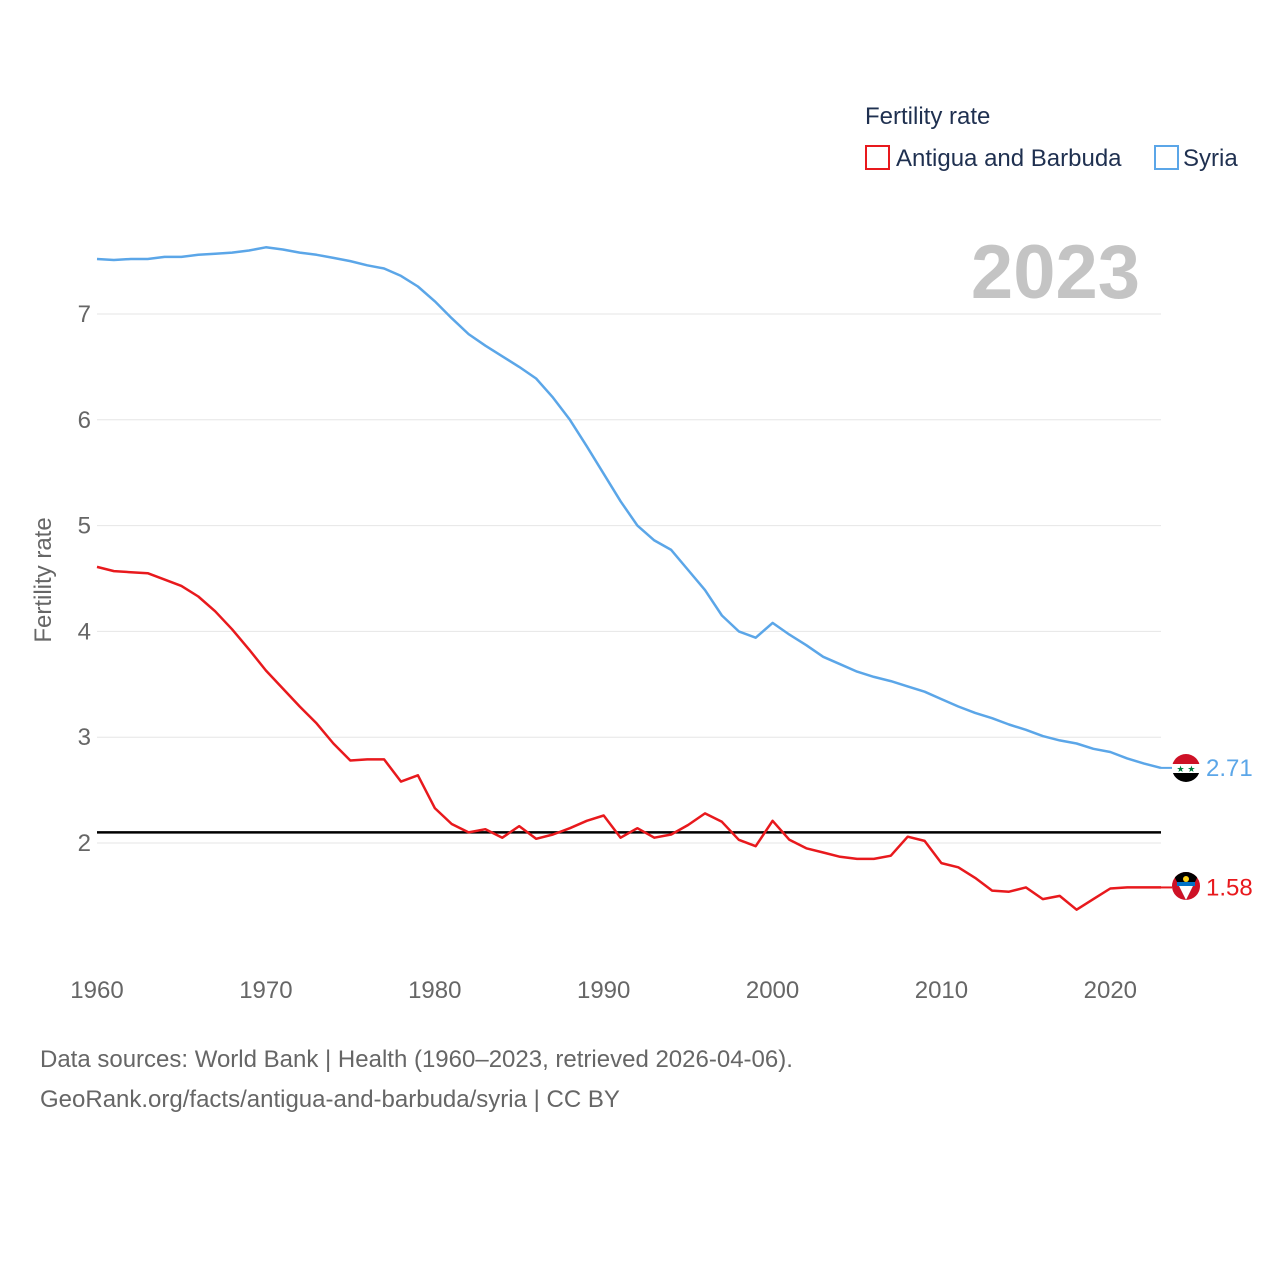 The image size is (1280, 1280). What do you see at coordinates (941, 990) in the screenshot?
I see `x-tick-label: 2010` at bounding box center [941, 990].